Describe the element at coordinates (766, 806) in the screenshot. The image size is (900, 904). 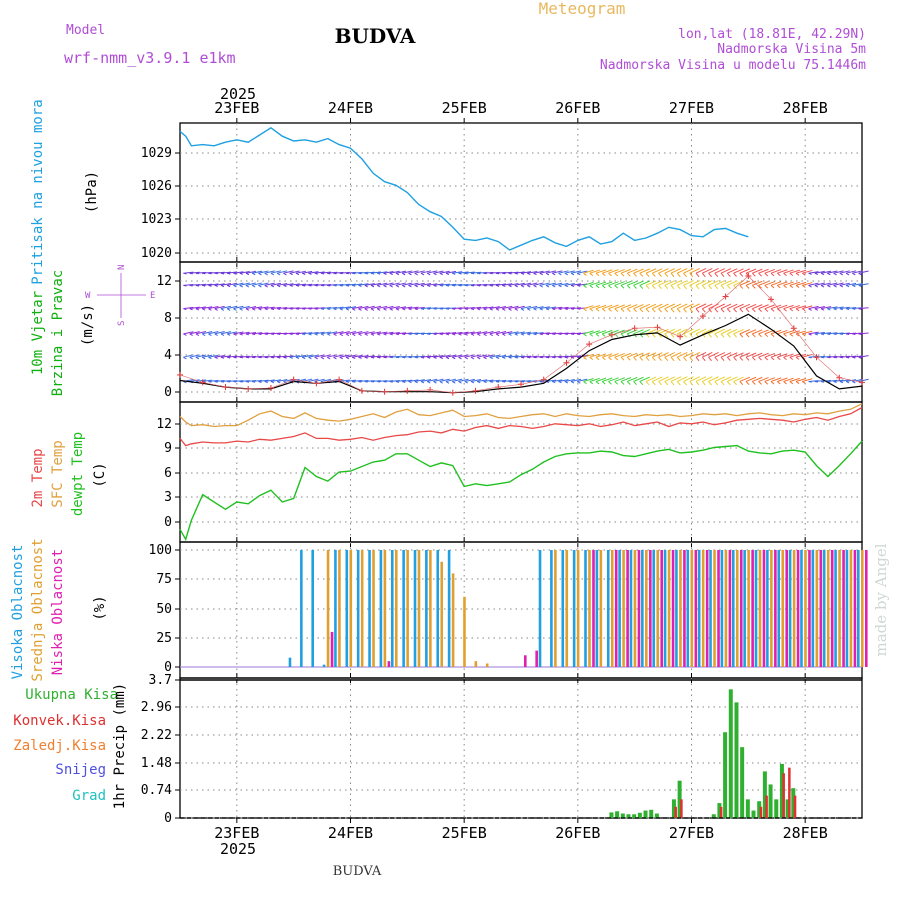
I see `precip-bar-conv` at that location.